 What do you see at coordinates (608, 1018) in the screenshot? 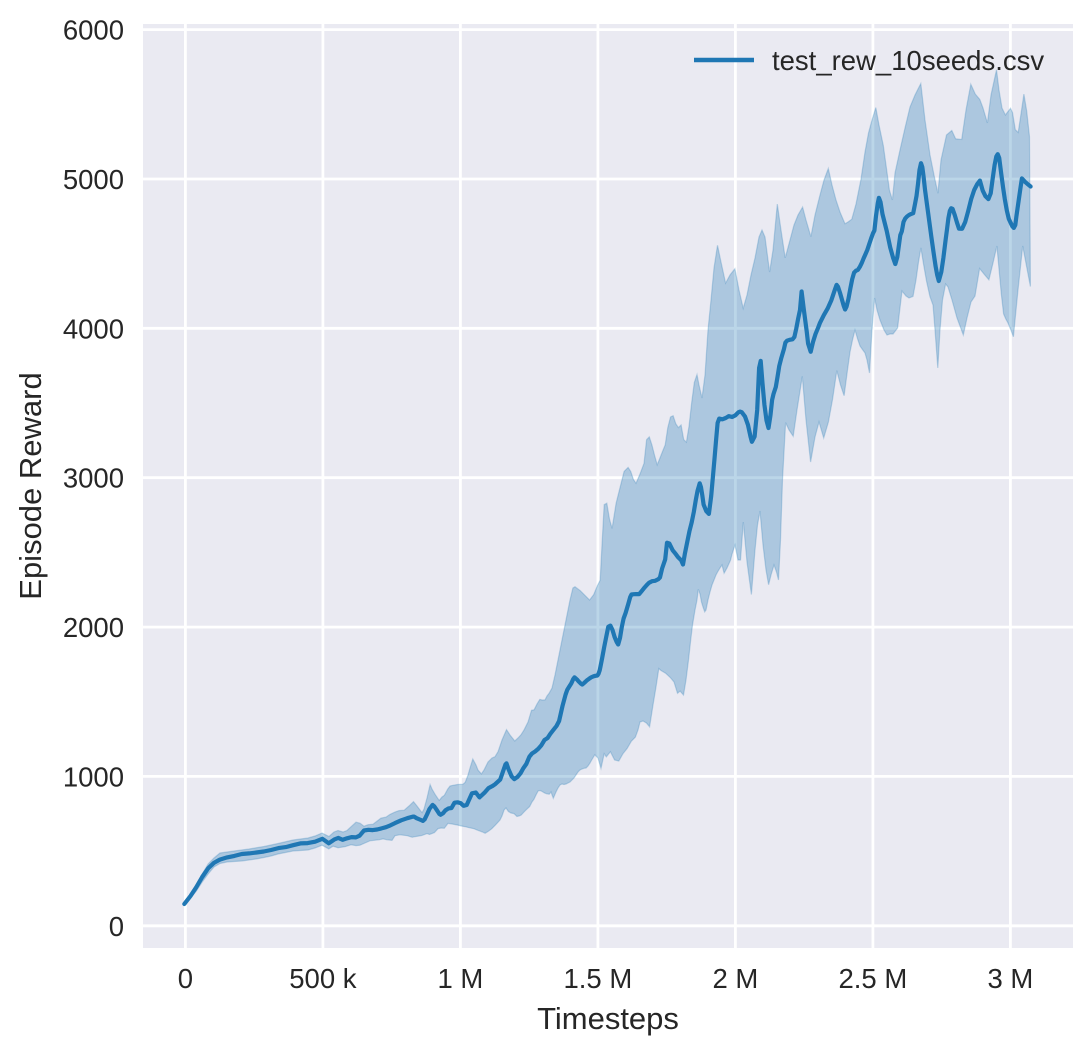
I see `svg-text: Timesteps` at bounding box center [608, 1018].